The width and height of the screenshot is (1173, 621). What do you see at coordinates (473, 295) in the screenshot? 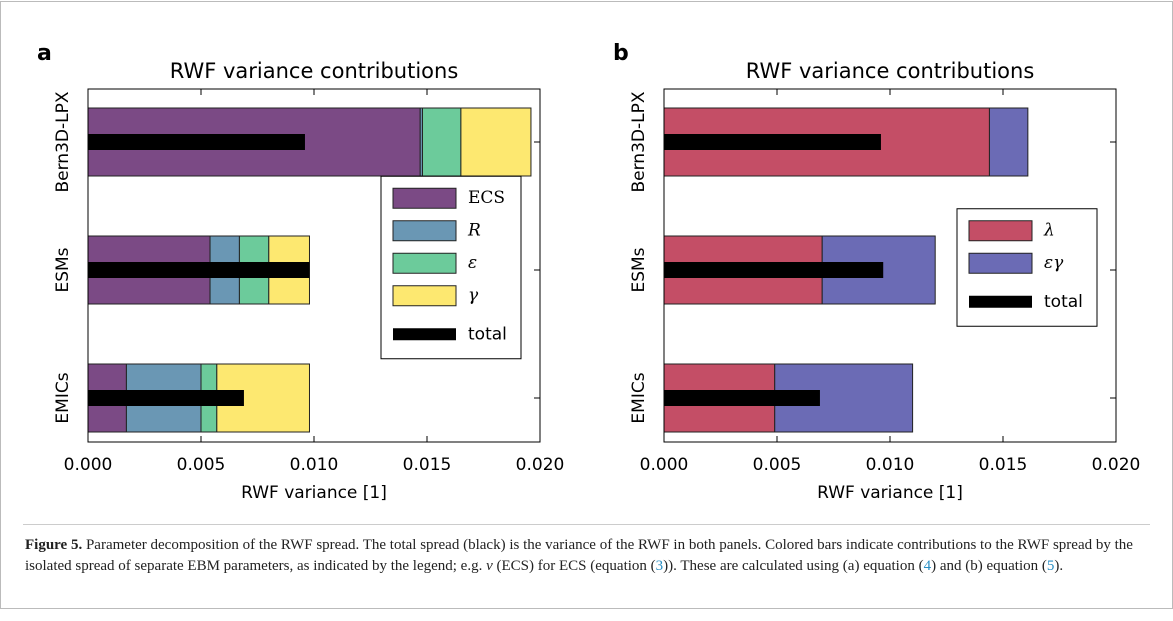
I see `legend-label: γ` at bounding box center [473, 295].